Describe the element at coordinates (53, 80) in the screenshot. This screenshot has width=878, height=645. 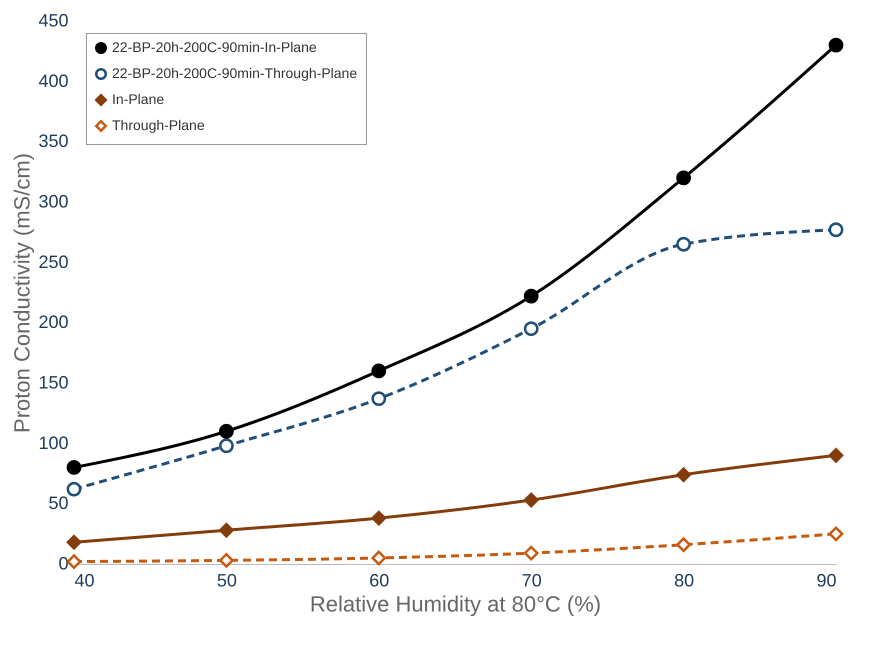
I see `y-tick-label: 400` at that location.